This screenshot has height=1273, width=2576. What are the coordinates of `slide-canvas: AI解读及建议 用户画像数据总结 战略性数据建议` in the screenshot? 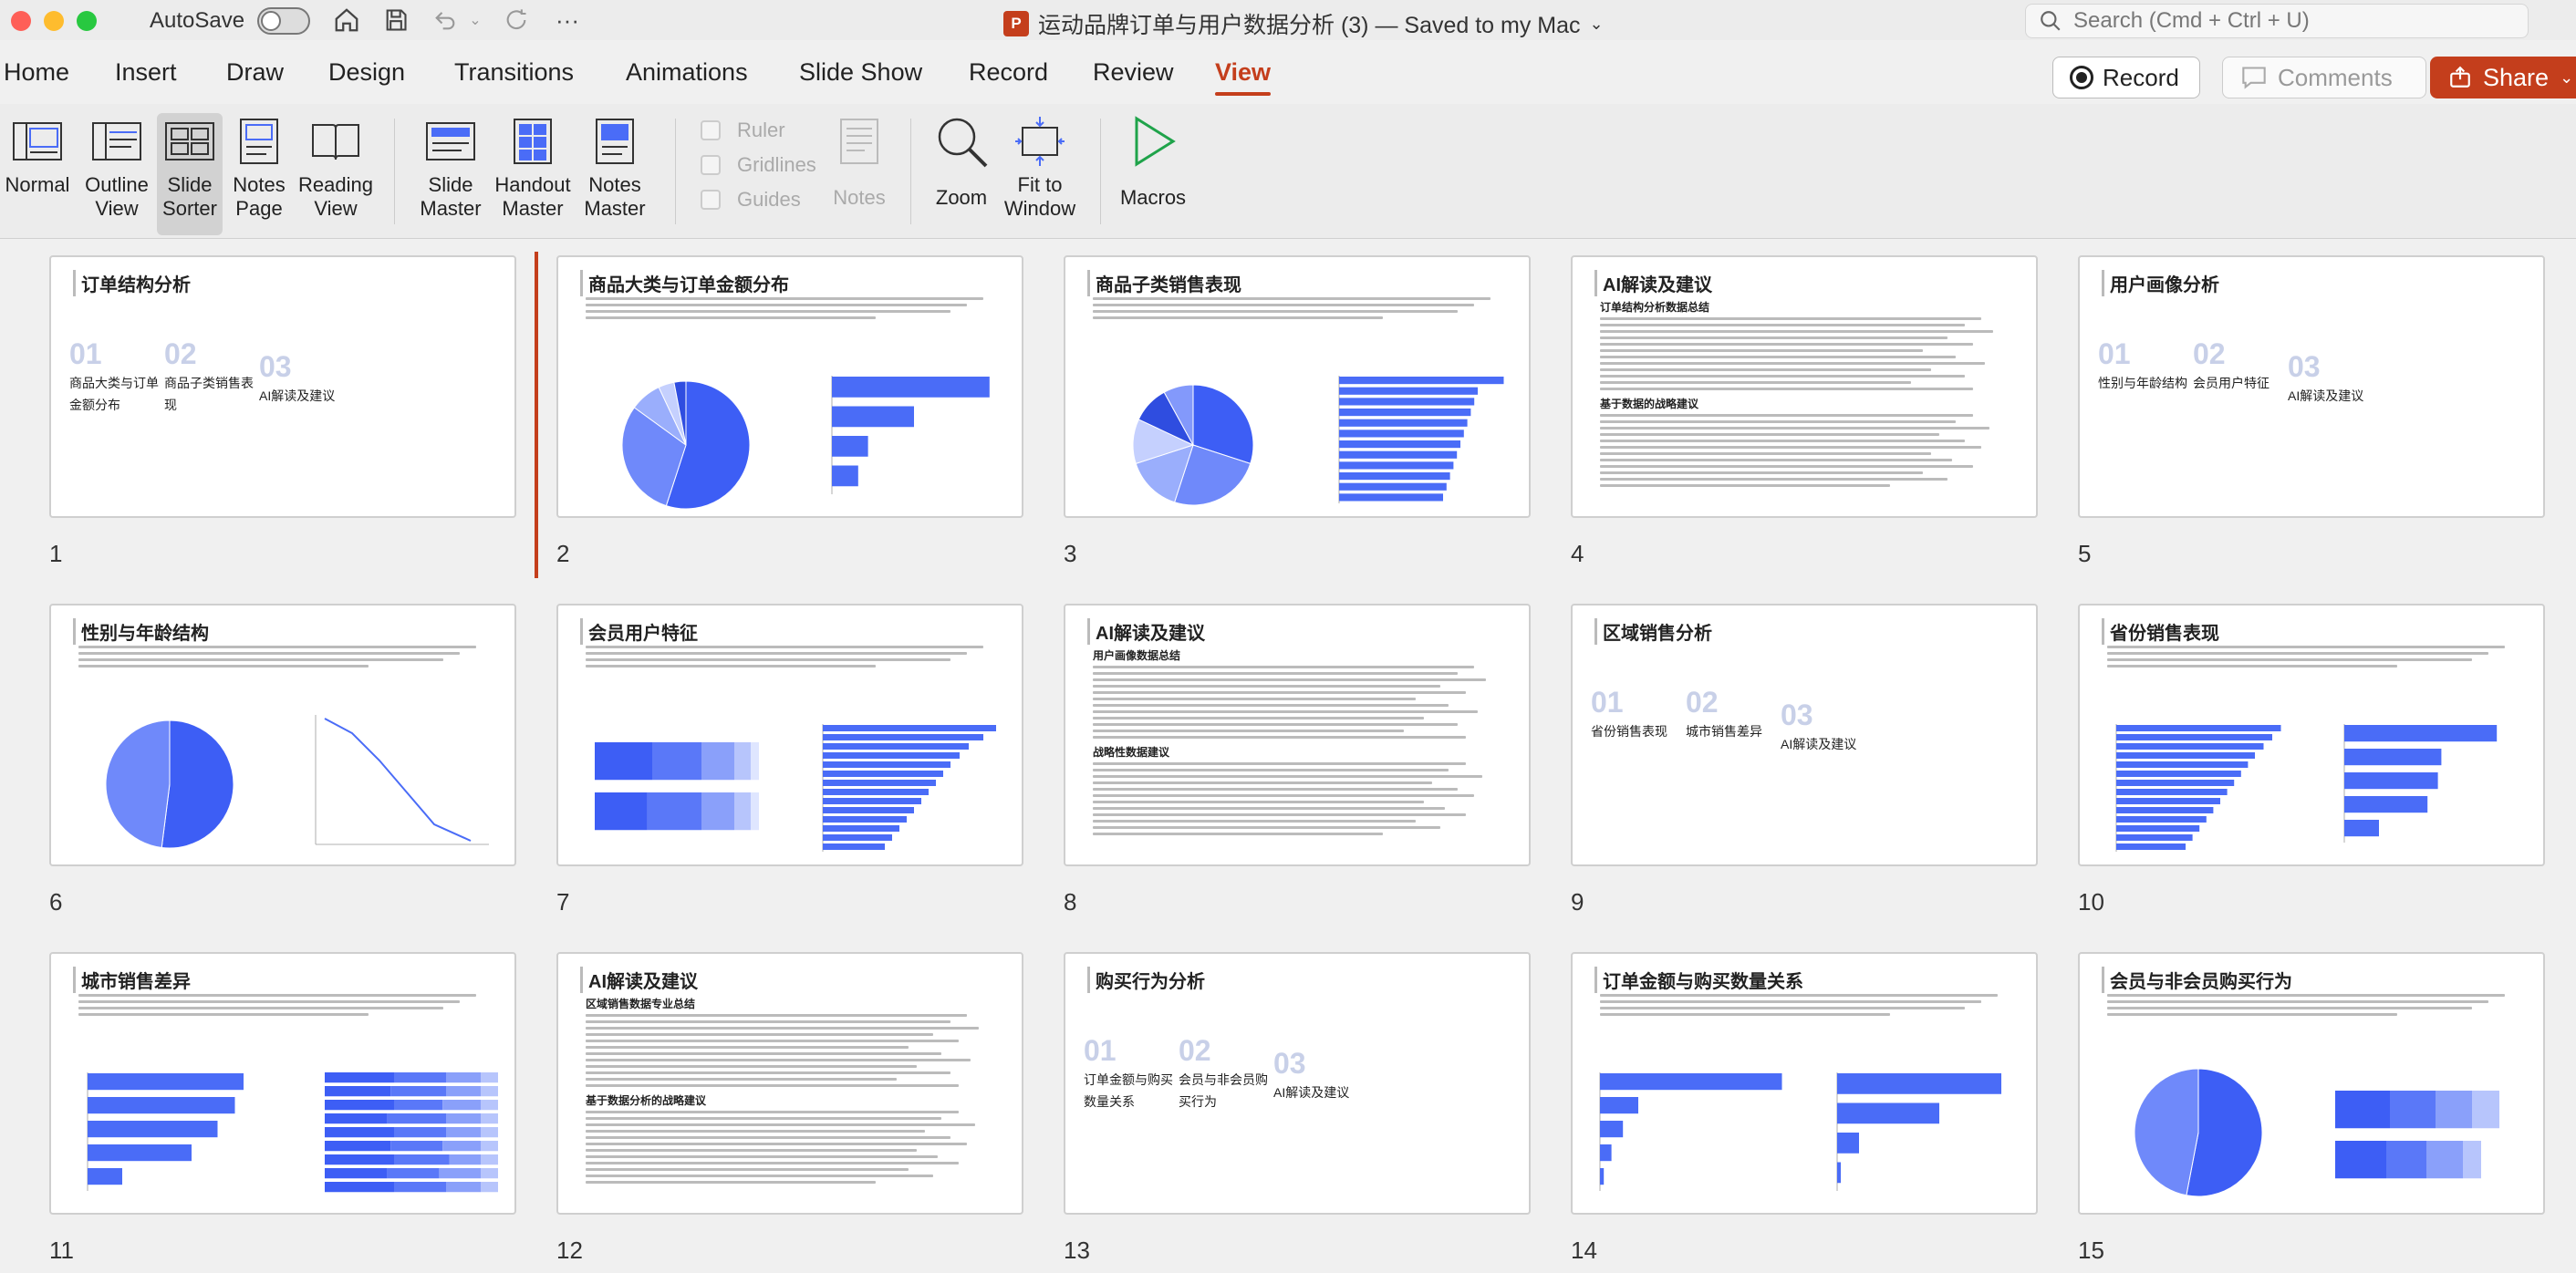 It's located at (1297, 735).